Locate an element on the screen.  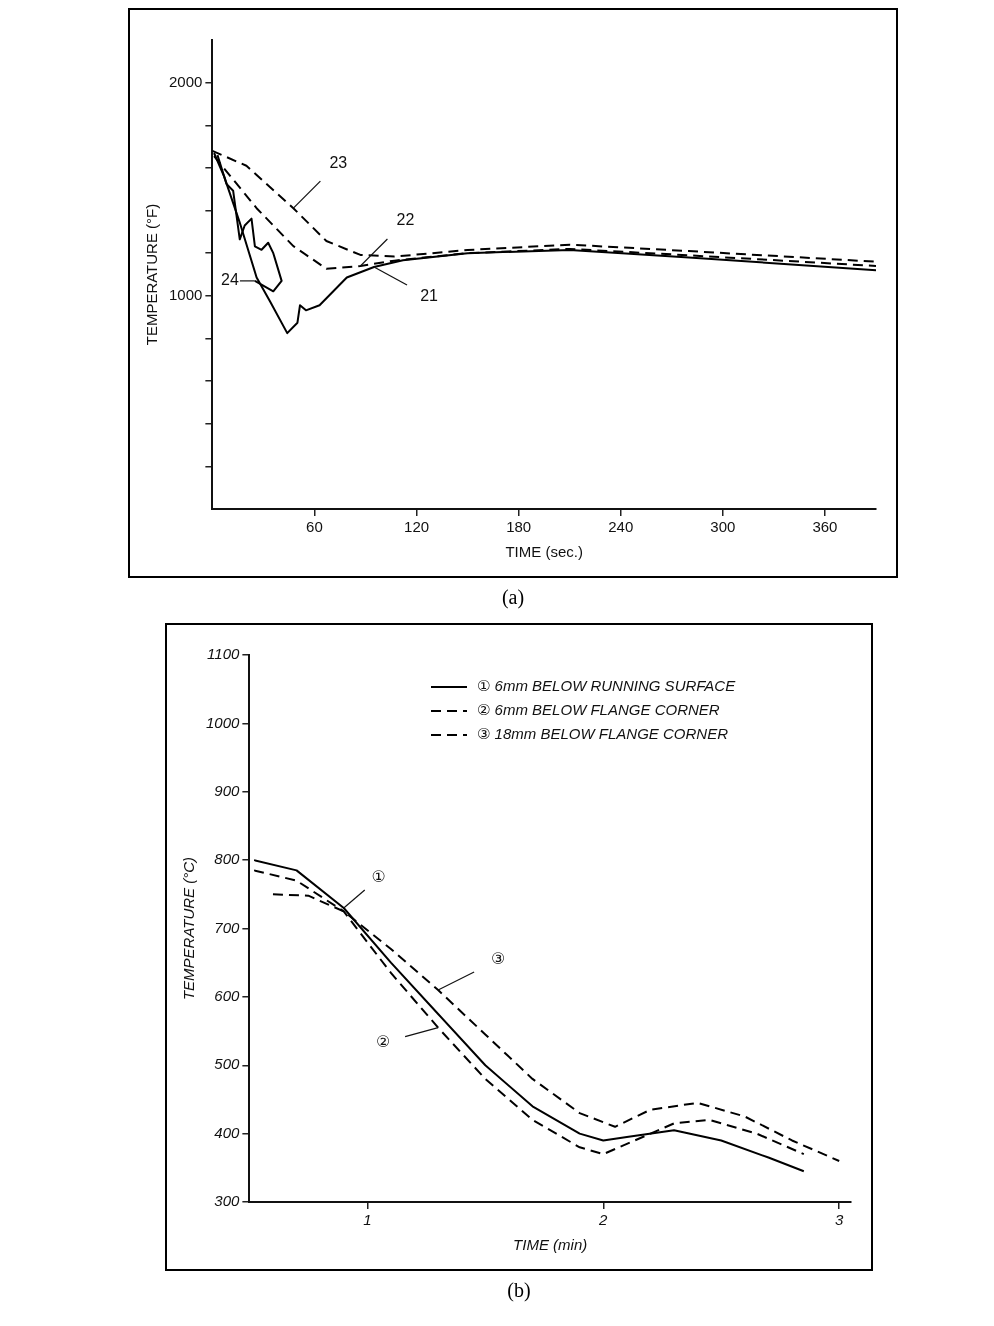
text: (a) is located at coordinates (513, 597).